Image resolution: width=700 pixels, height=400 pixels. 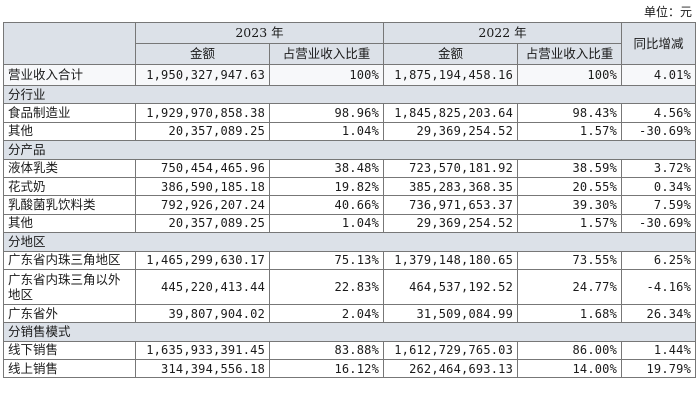 I want to click on total-yoy: 4.01%, so click(x=659, y=75).